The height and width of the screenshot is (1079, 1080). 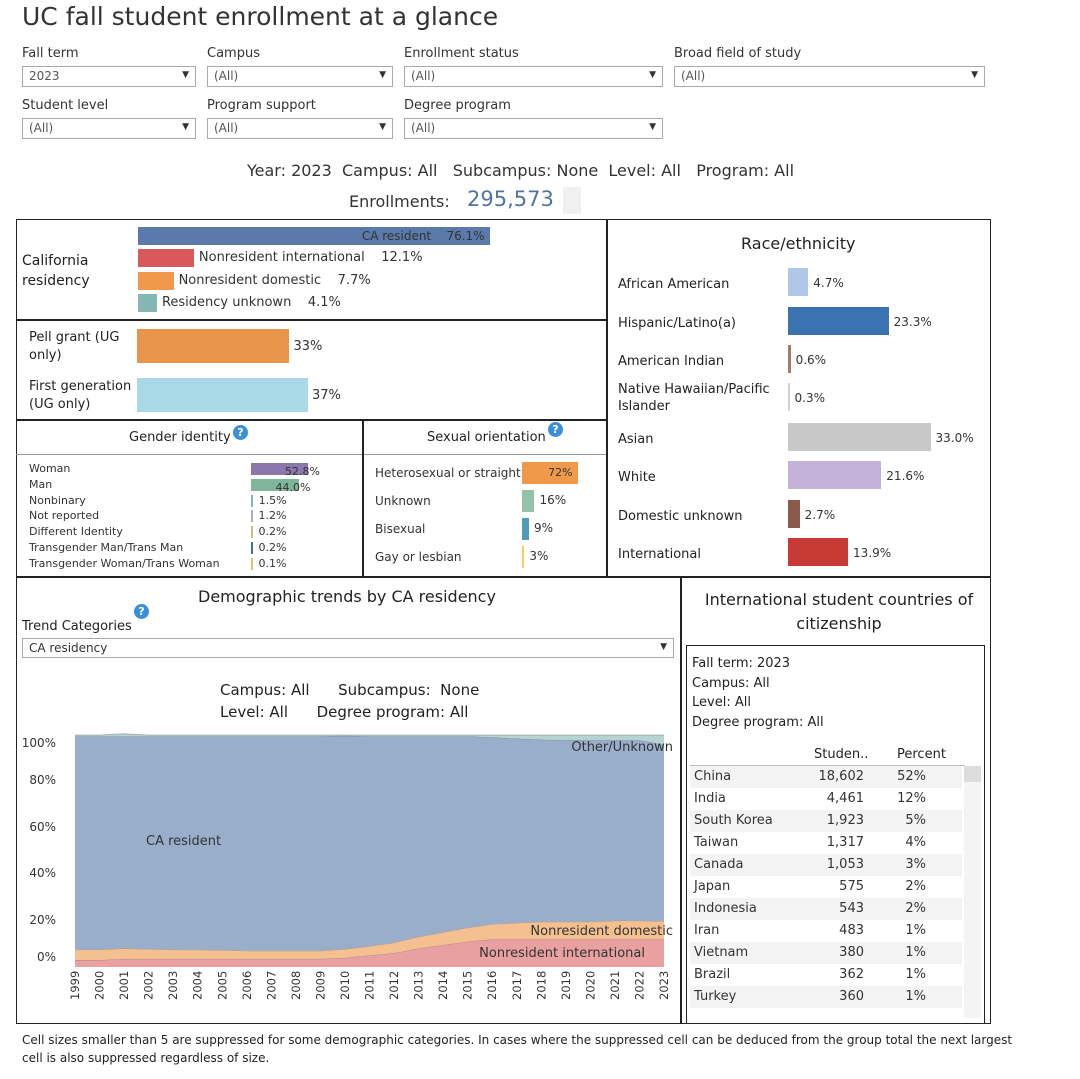 I want to click on fall-term-dropdown: 2023 ▼, so click(x=109, y=76).